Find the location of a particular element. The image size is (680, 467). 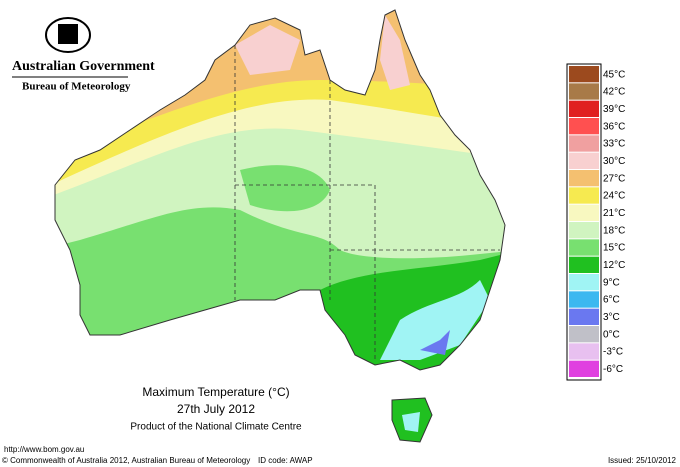

legend-label: 15°C is located at coordinates (614, 248).